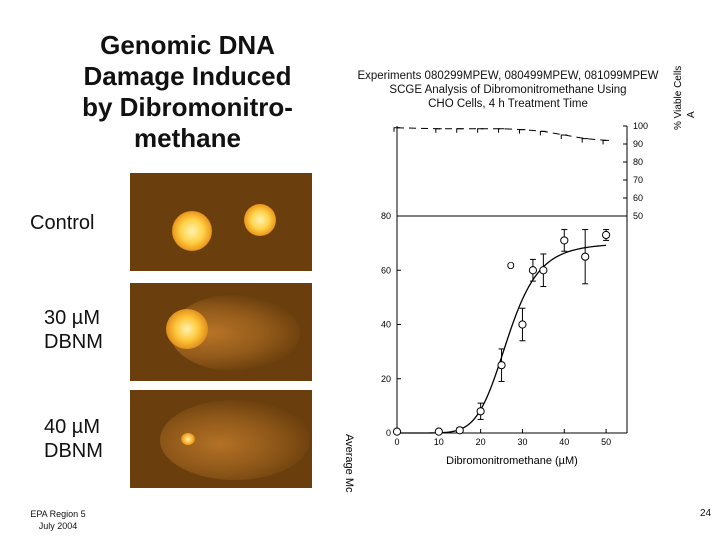 The height and width of the screenshot is (540, 720). Describe the element at coordinates (522, 442) in the screenshot. I see `x-tick-label-3: 30` at that location.